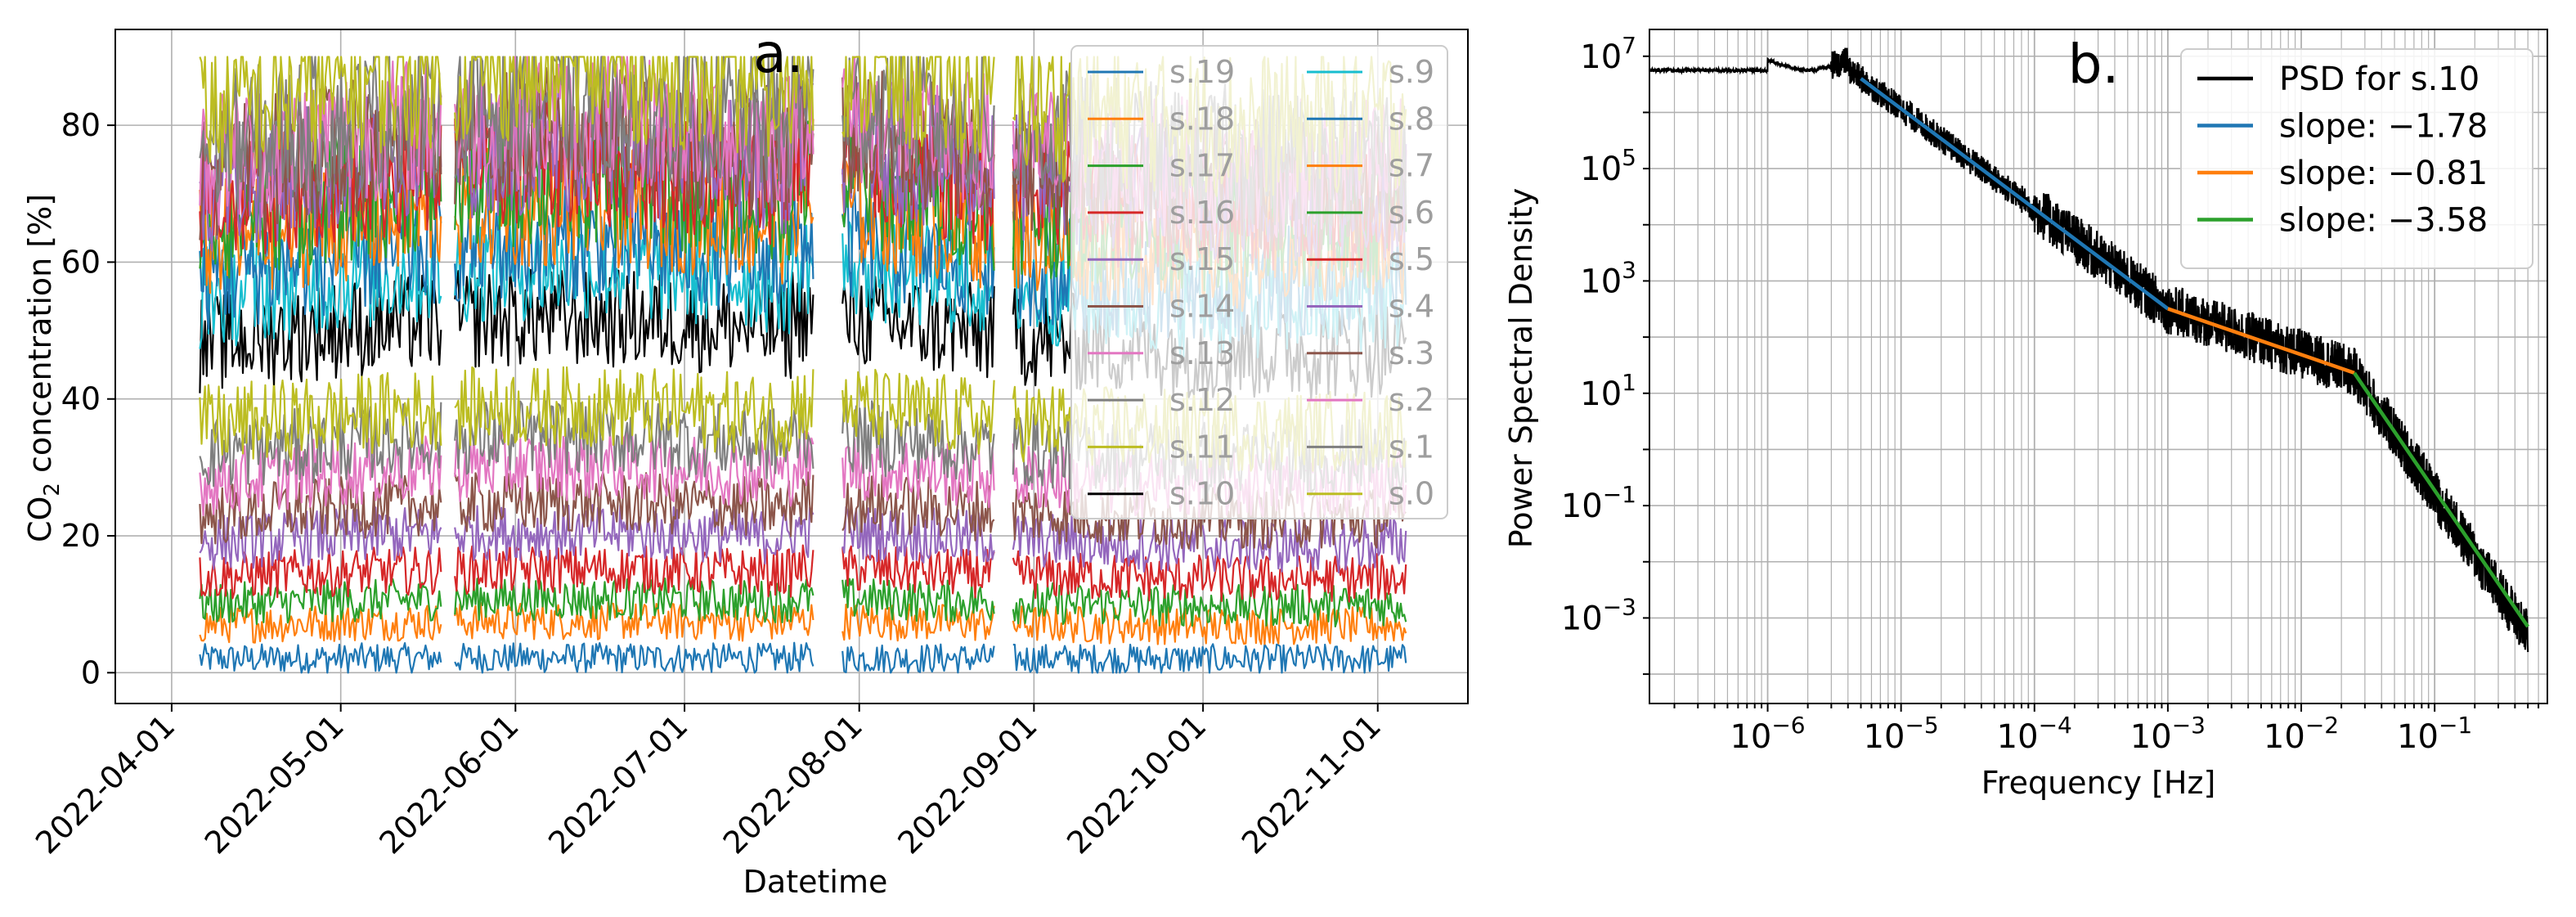  I want to click on a-legend-label: s.17, so click(1202, 166).